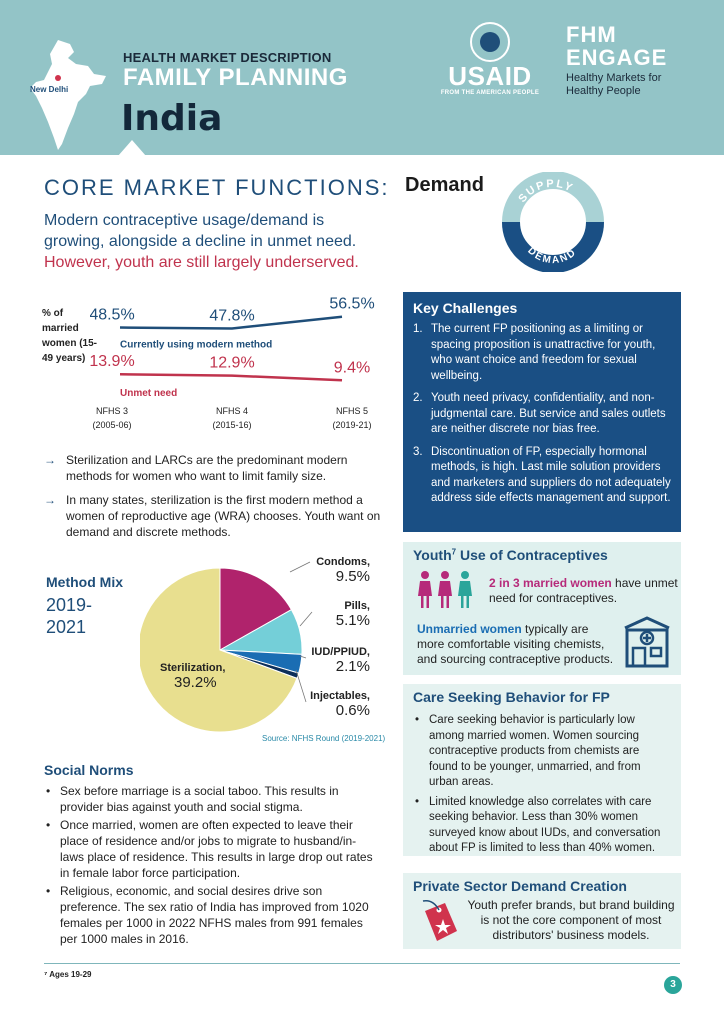  Describe the element at coordinates (232, 411) in the screenshot. I see `x-tick-label: NFHS 4` at that location.